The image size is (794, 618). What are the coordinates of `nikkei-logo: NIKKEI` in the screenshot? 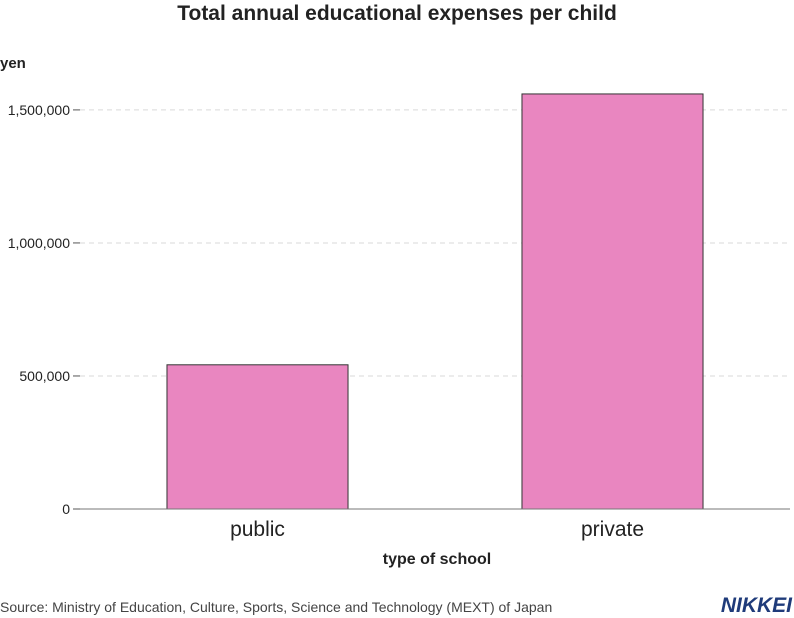 It's located at (756, 605).